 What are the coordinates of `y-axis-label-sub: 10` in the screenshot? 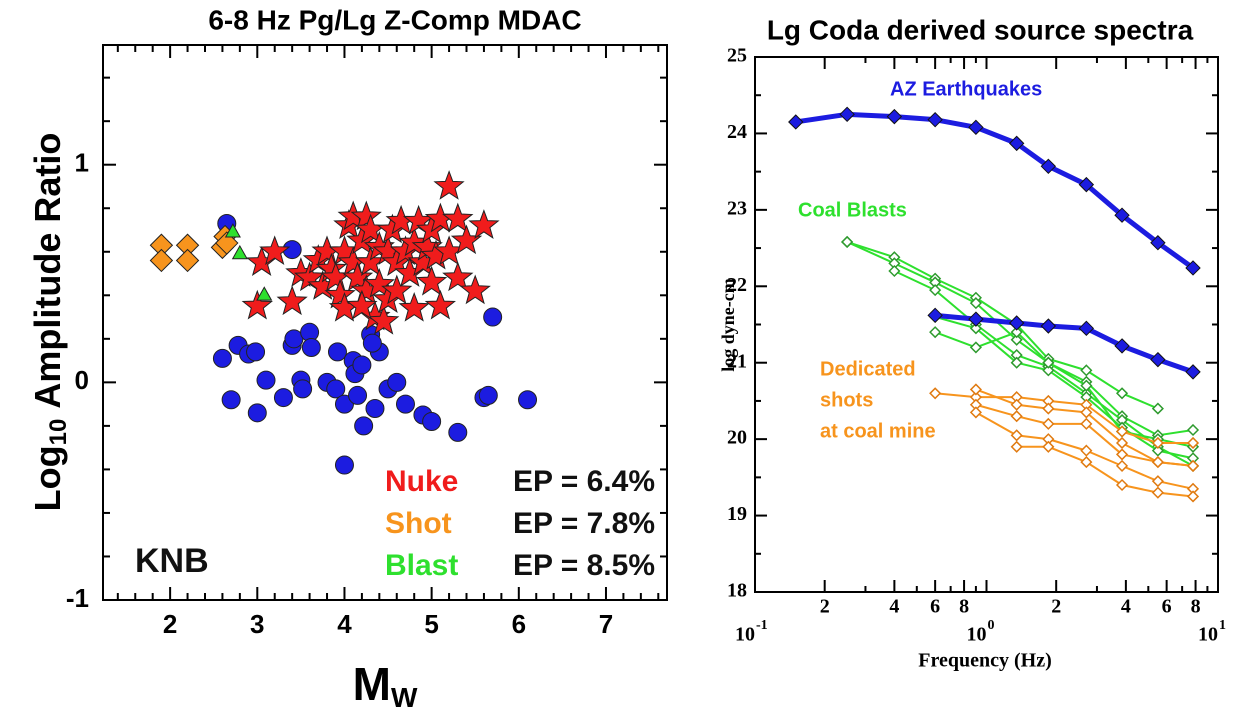 It's located at (58, 432).